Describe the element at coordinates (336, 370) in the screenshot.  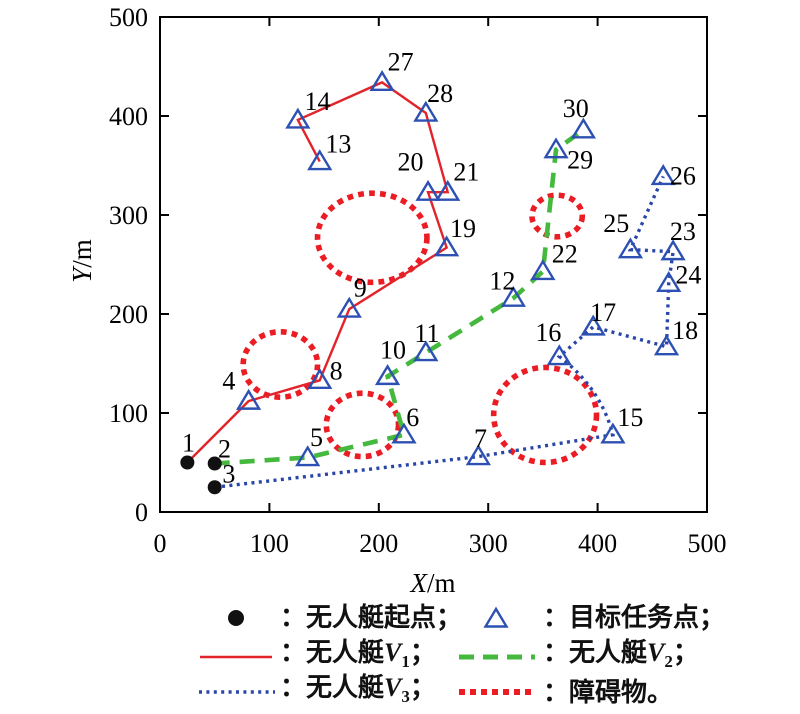
I see `point-number-label: 8` at that location.